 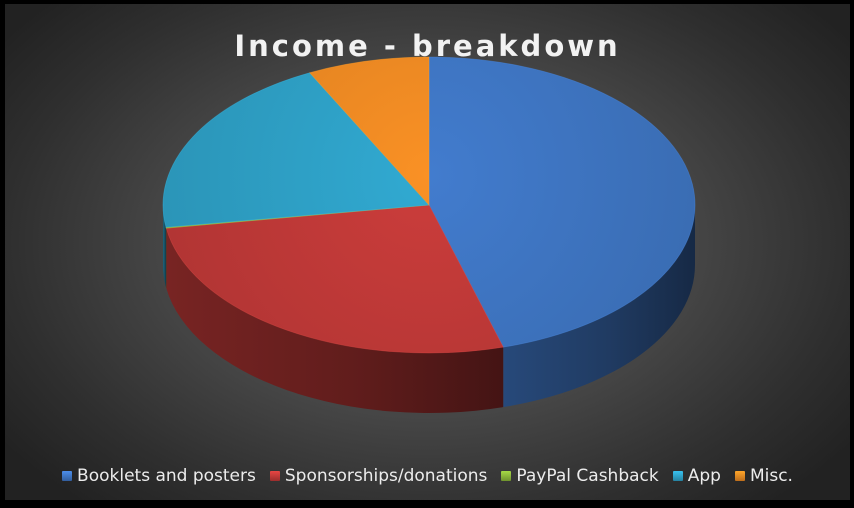 What do you see at coordinates (587, 476) in the screenshot?
I see `legend-label: PayPal Cashback` at bounding box center [587, 476].